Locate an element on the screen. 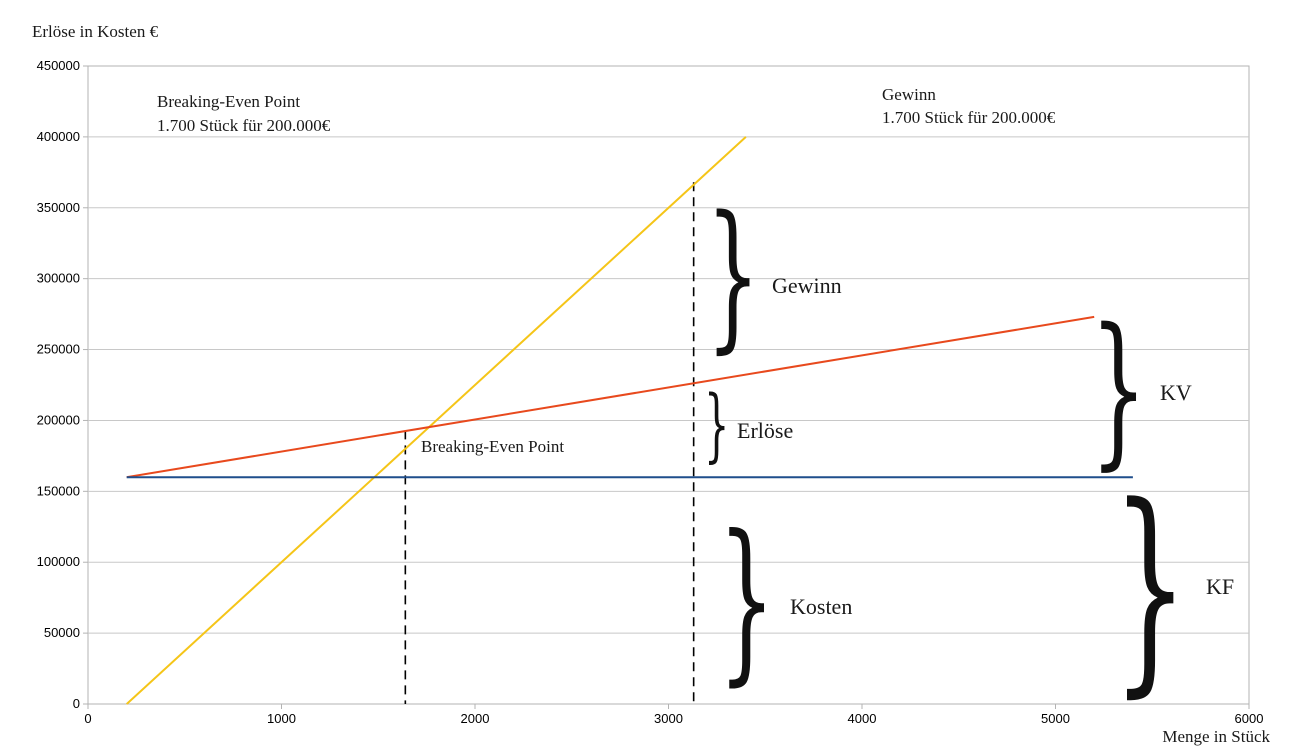 This screenshot has width=1296, height=750. x-tick-label: 3000 is located at coordinates (668, 718).